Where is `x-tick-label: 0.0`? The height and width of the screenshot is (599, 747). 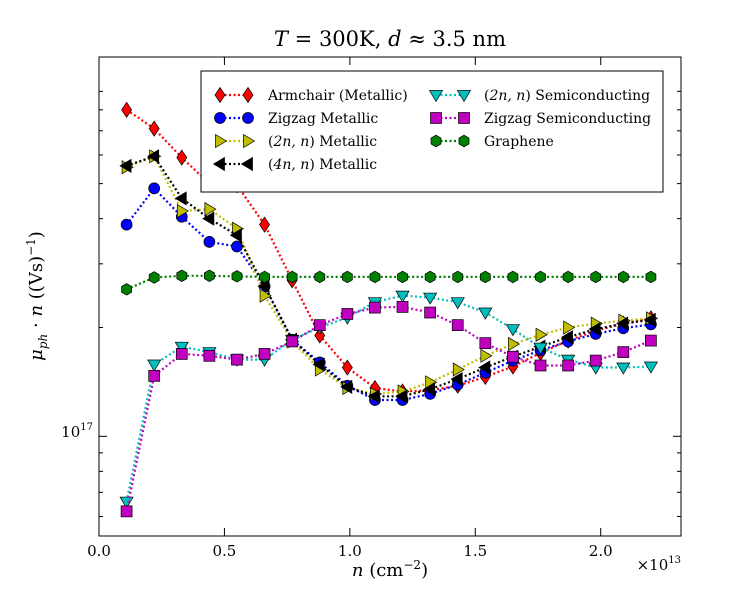 x-tick-label: 0.0 is located at coordinates (99, 551).